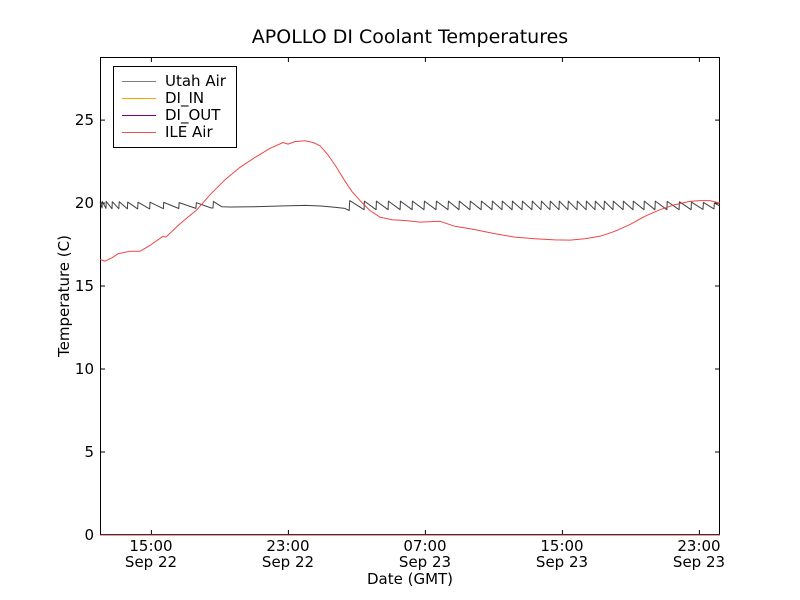  What do you see at coordinates (84, 369) in the screenshot?
I see `y-tick-label: 10` at bounding box center [84, 369].